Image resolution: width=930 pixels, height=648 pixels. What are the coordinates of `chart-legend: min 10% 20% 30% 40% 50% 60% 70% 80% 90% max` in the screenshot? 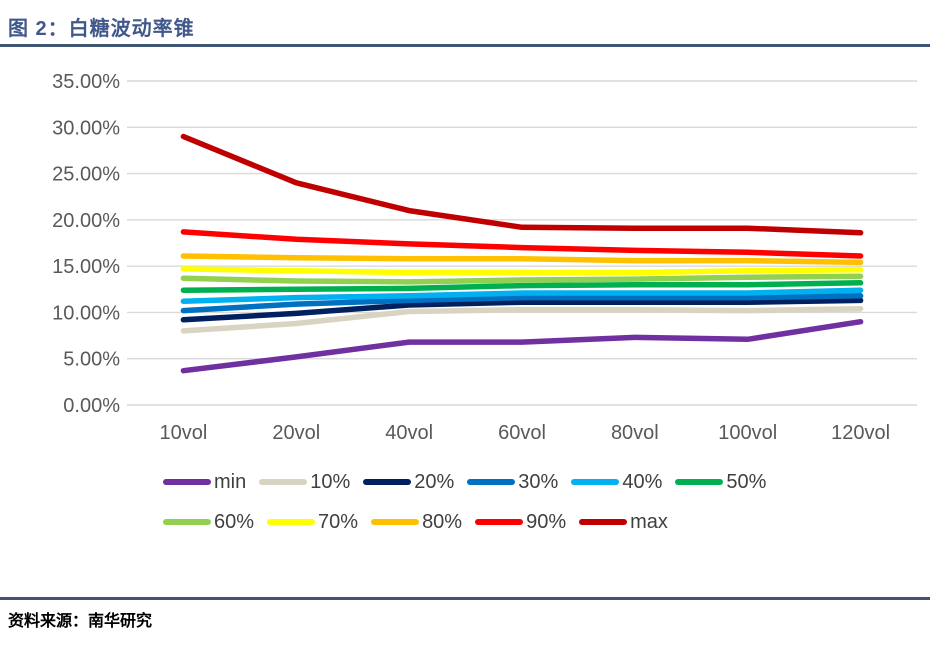 It's located at (471, 502).